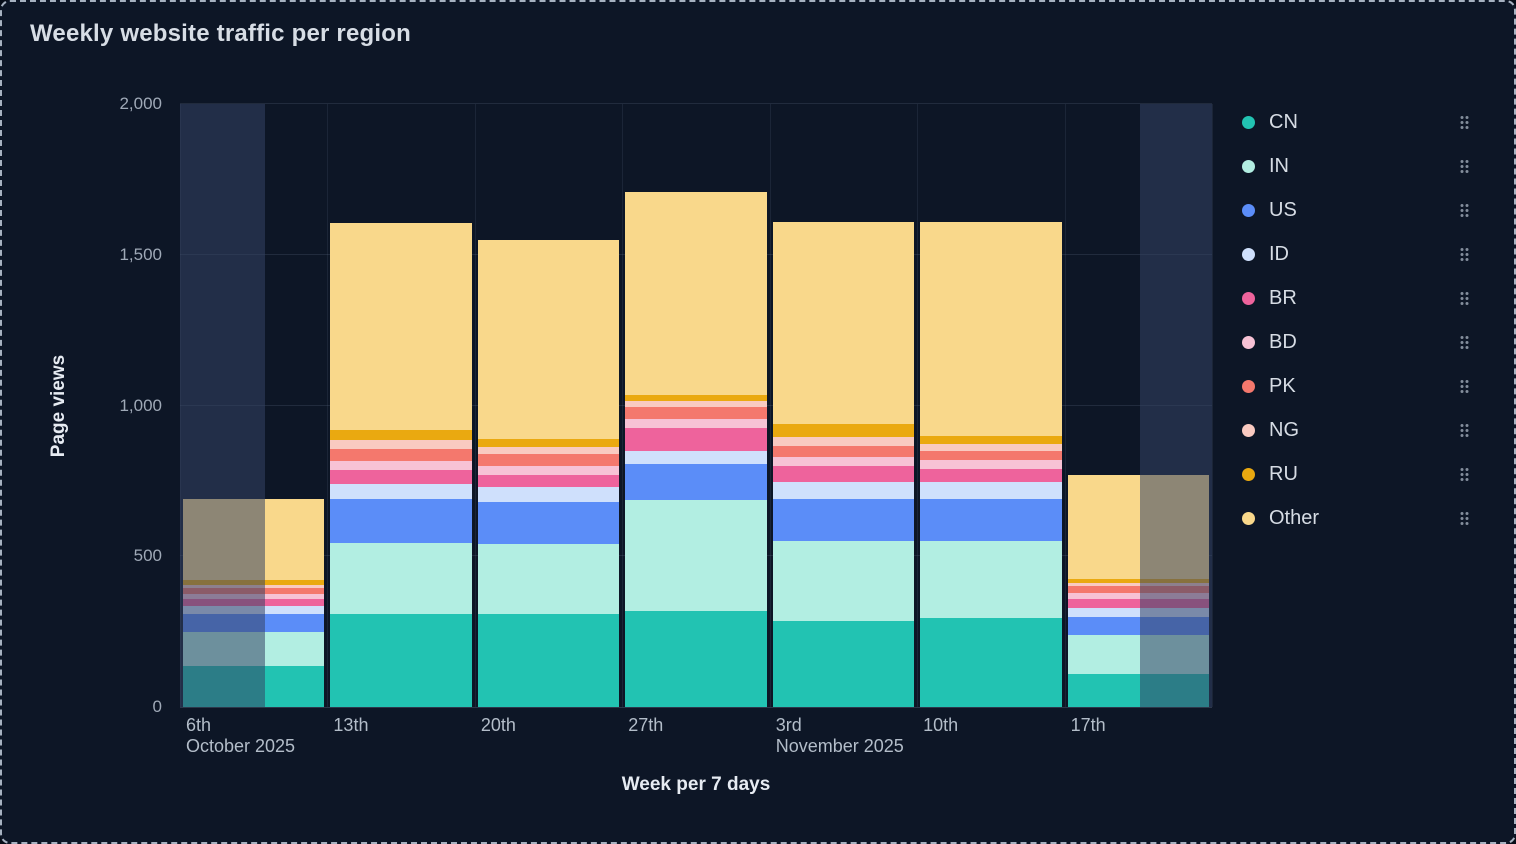  I want to click on legend-item-CN: CN, so click(1365, 122).